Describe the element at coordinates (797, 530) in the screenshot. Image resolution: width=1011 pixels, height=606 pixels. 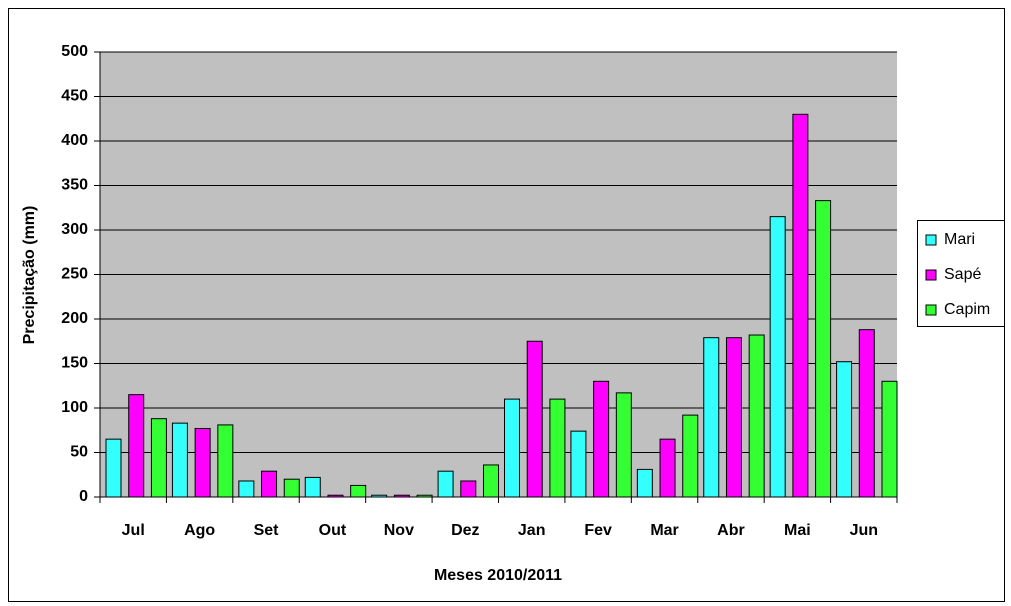
I see `x-tick-label: Mai` at that location.